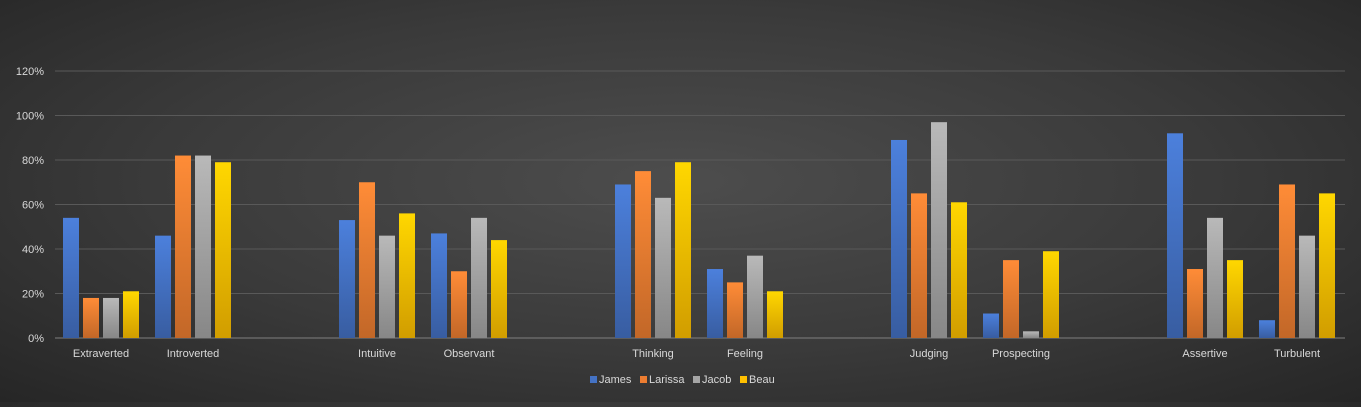  I want to click on x-tick-label: Intuitive, so click(377, 354).